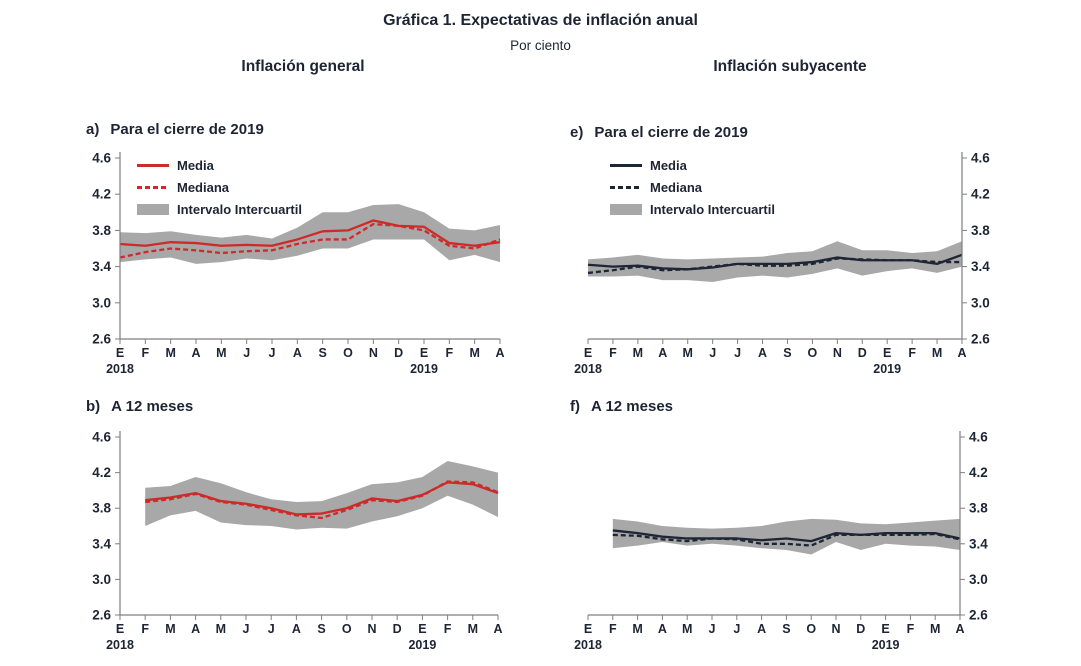  What do you see at coordinates (93, 406) in the screenshot?
I see `panel-b-letter: b)` at bounding box center [93, 406].